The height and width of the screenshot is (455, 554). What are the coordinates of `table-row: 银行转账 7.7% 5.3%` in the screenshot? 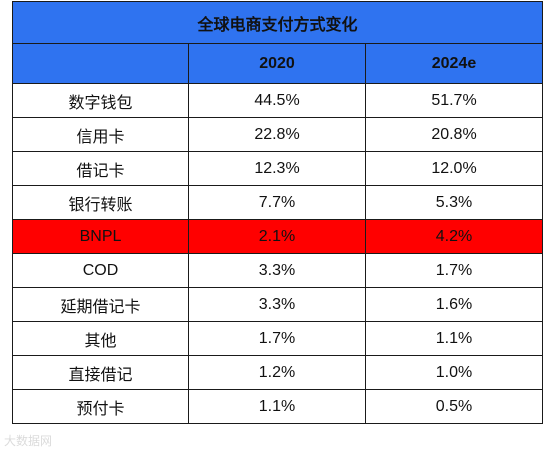 It's located at (277, 202).